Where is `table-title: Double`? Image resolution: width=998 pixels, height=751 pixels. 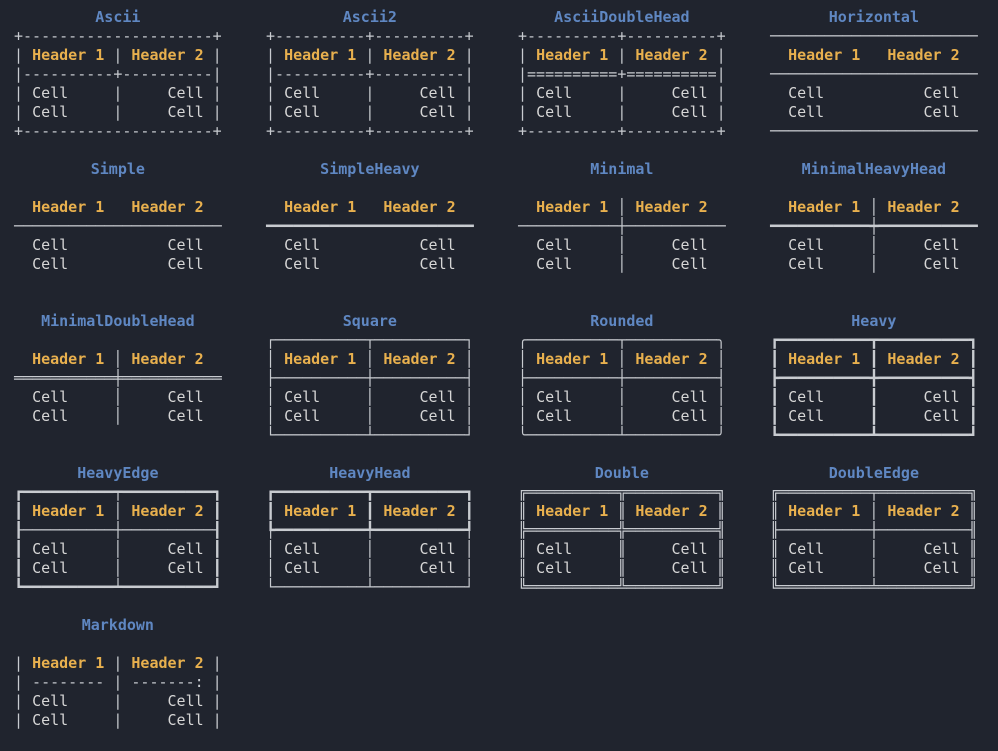 table-title: Double is located at coordinates (621, 473).